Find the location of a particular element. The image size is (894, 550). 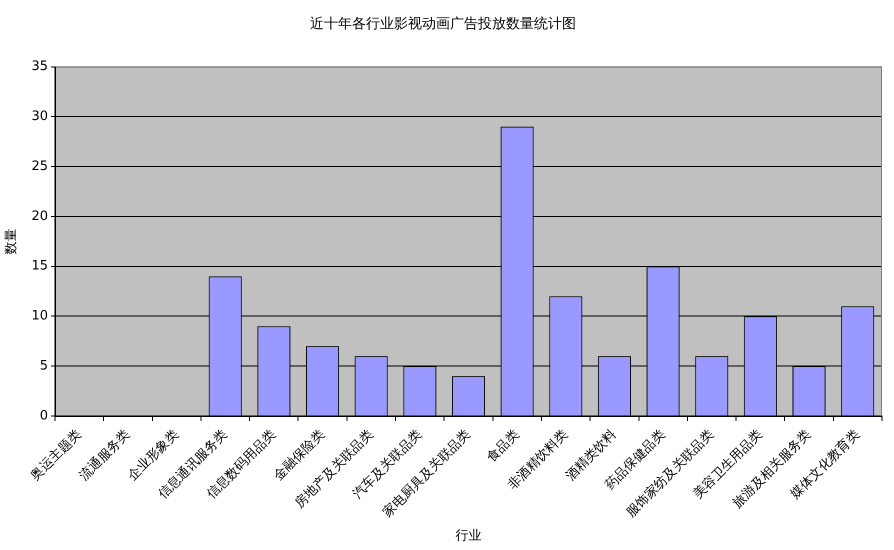

chart-title: 近十年各行业影视动画广告投放数量统计图 is located at coordinates (443, 24).